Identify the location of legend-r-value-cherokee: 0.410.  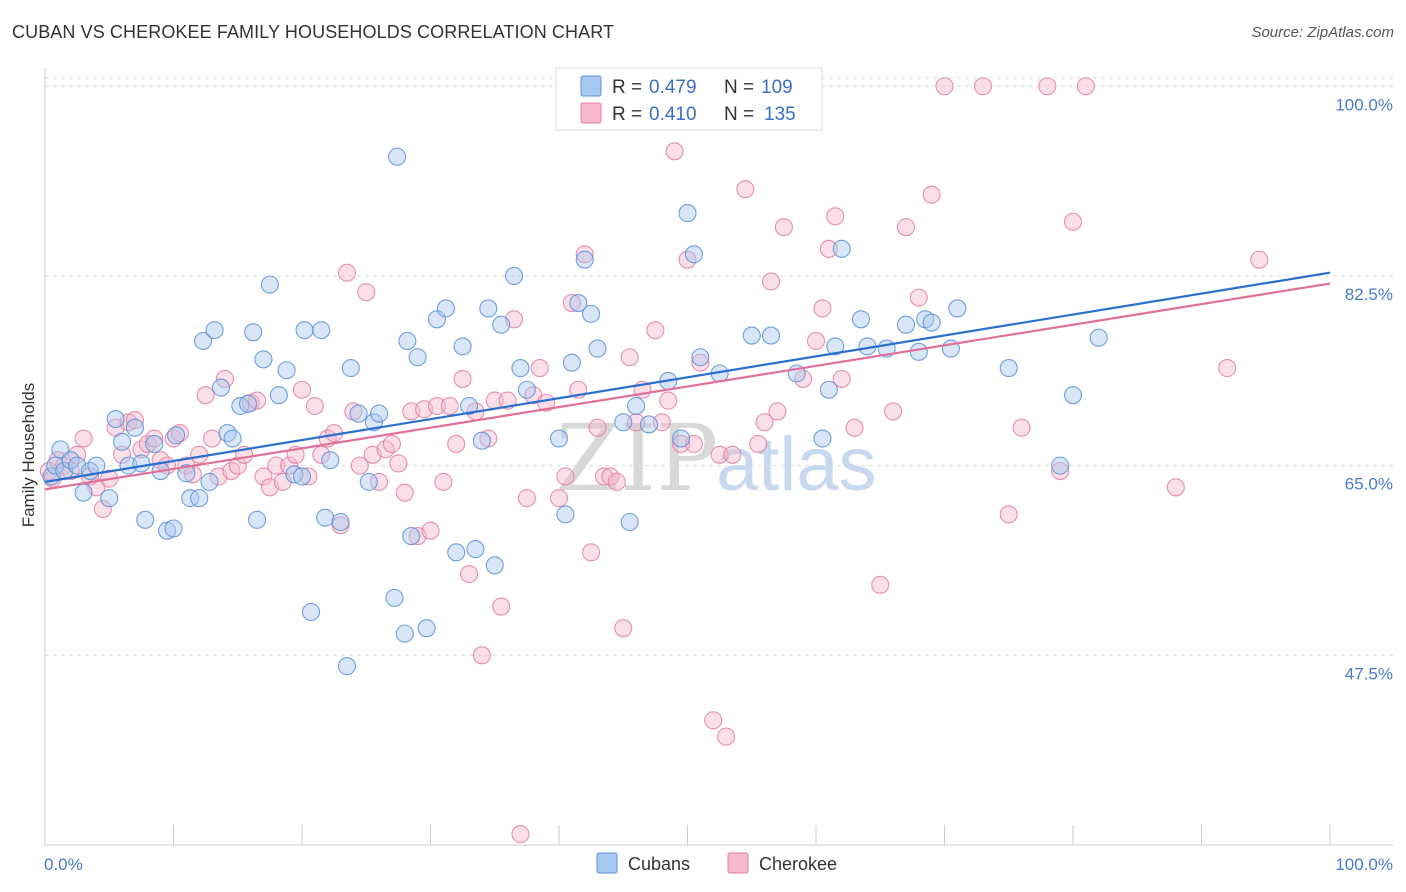
(673, 114).